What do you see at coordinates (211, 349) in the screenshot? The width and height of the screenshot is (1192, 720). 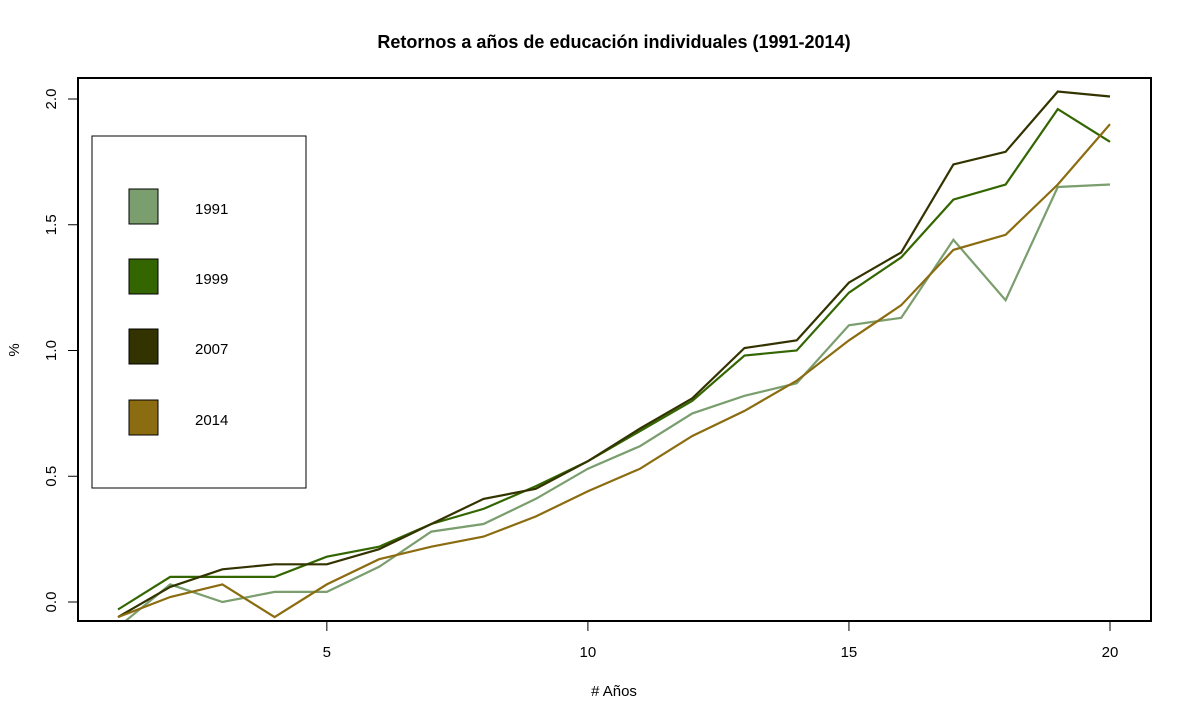 I see `legend-label: 2007` at bounding box center [211, 349].